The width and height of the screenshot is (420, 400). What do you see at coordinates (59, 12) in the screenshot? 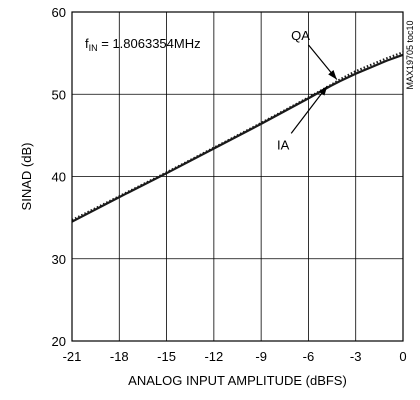
I see `y-tick-label: 60` at bounding box center [59, 12].